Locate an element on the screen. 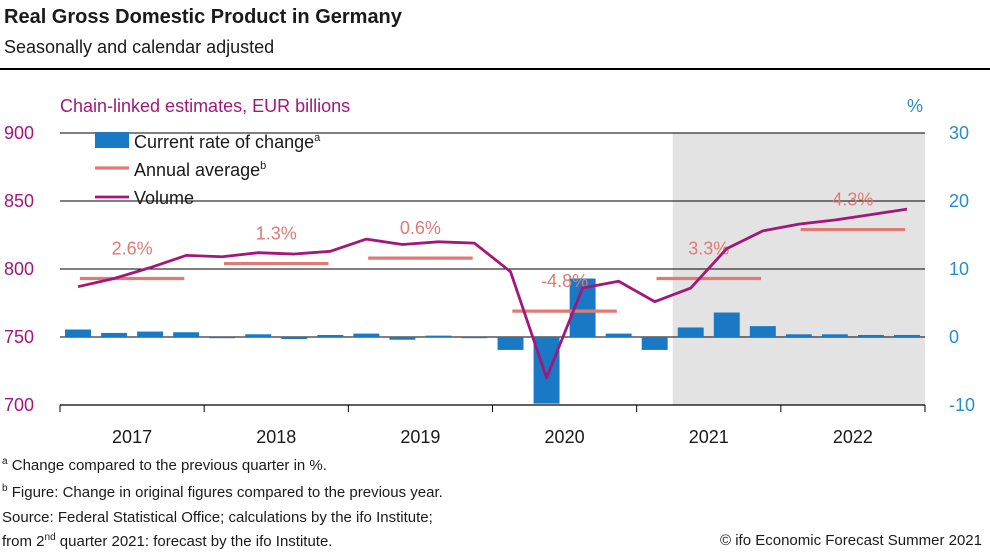  annual-average-label: 0.6% is located at coordinates (420, 228).